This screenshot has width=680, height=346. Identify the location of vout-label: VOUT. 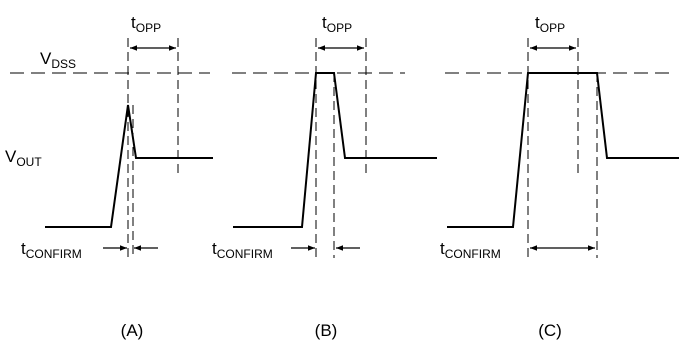
(23, 158).